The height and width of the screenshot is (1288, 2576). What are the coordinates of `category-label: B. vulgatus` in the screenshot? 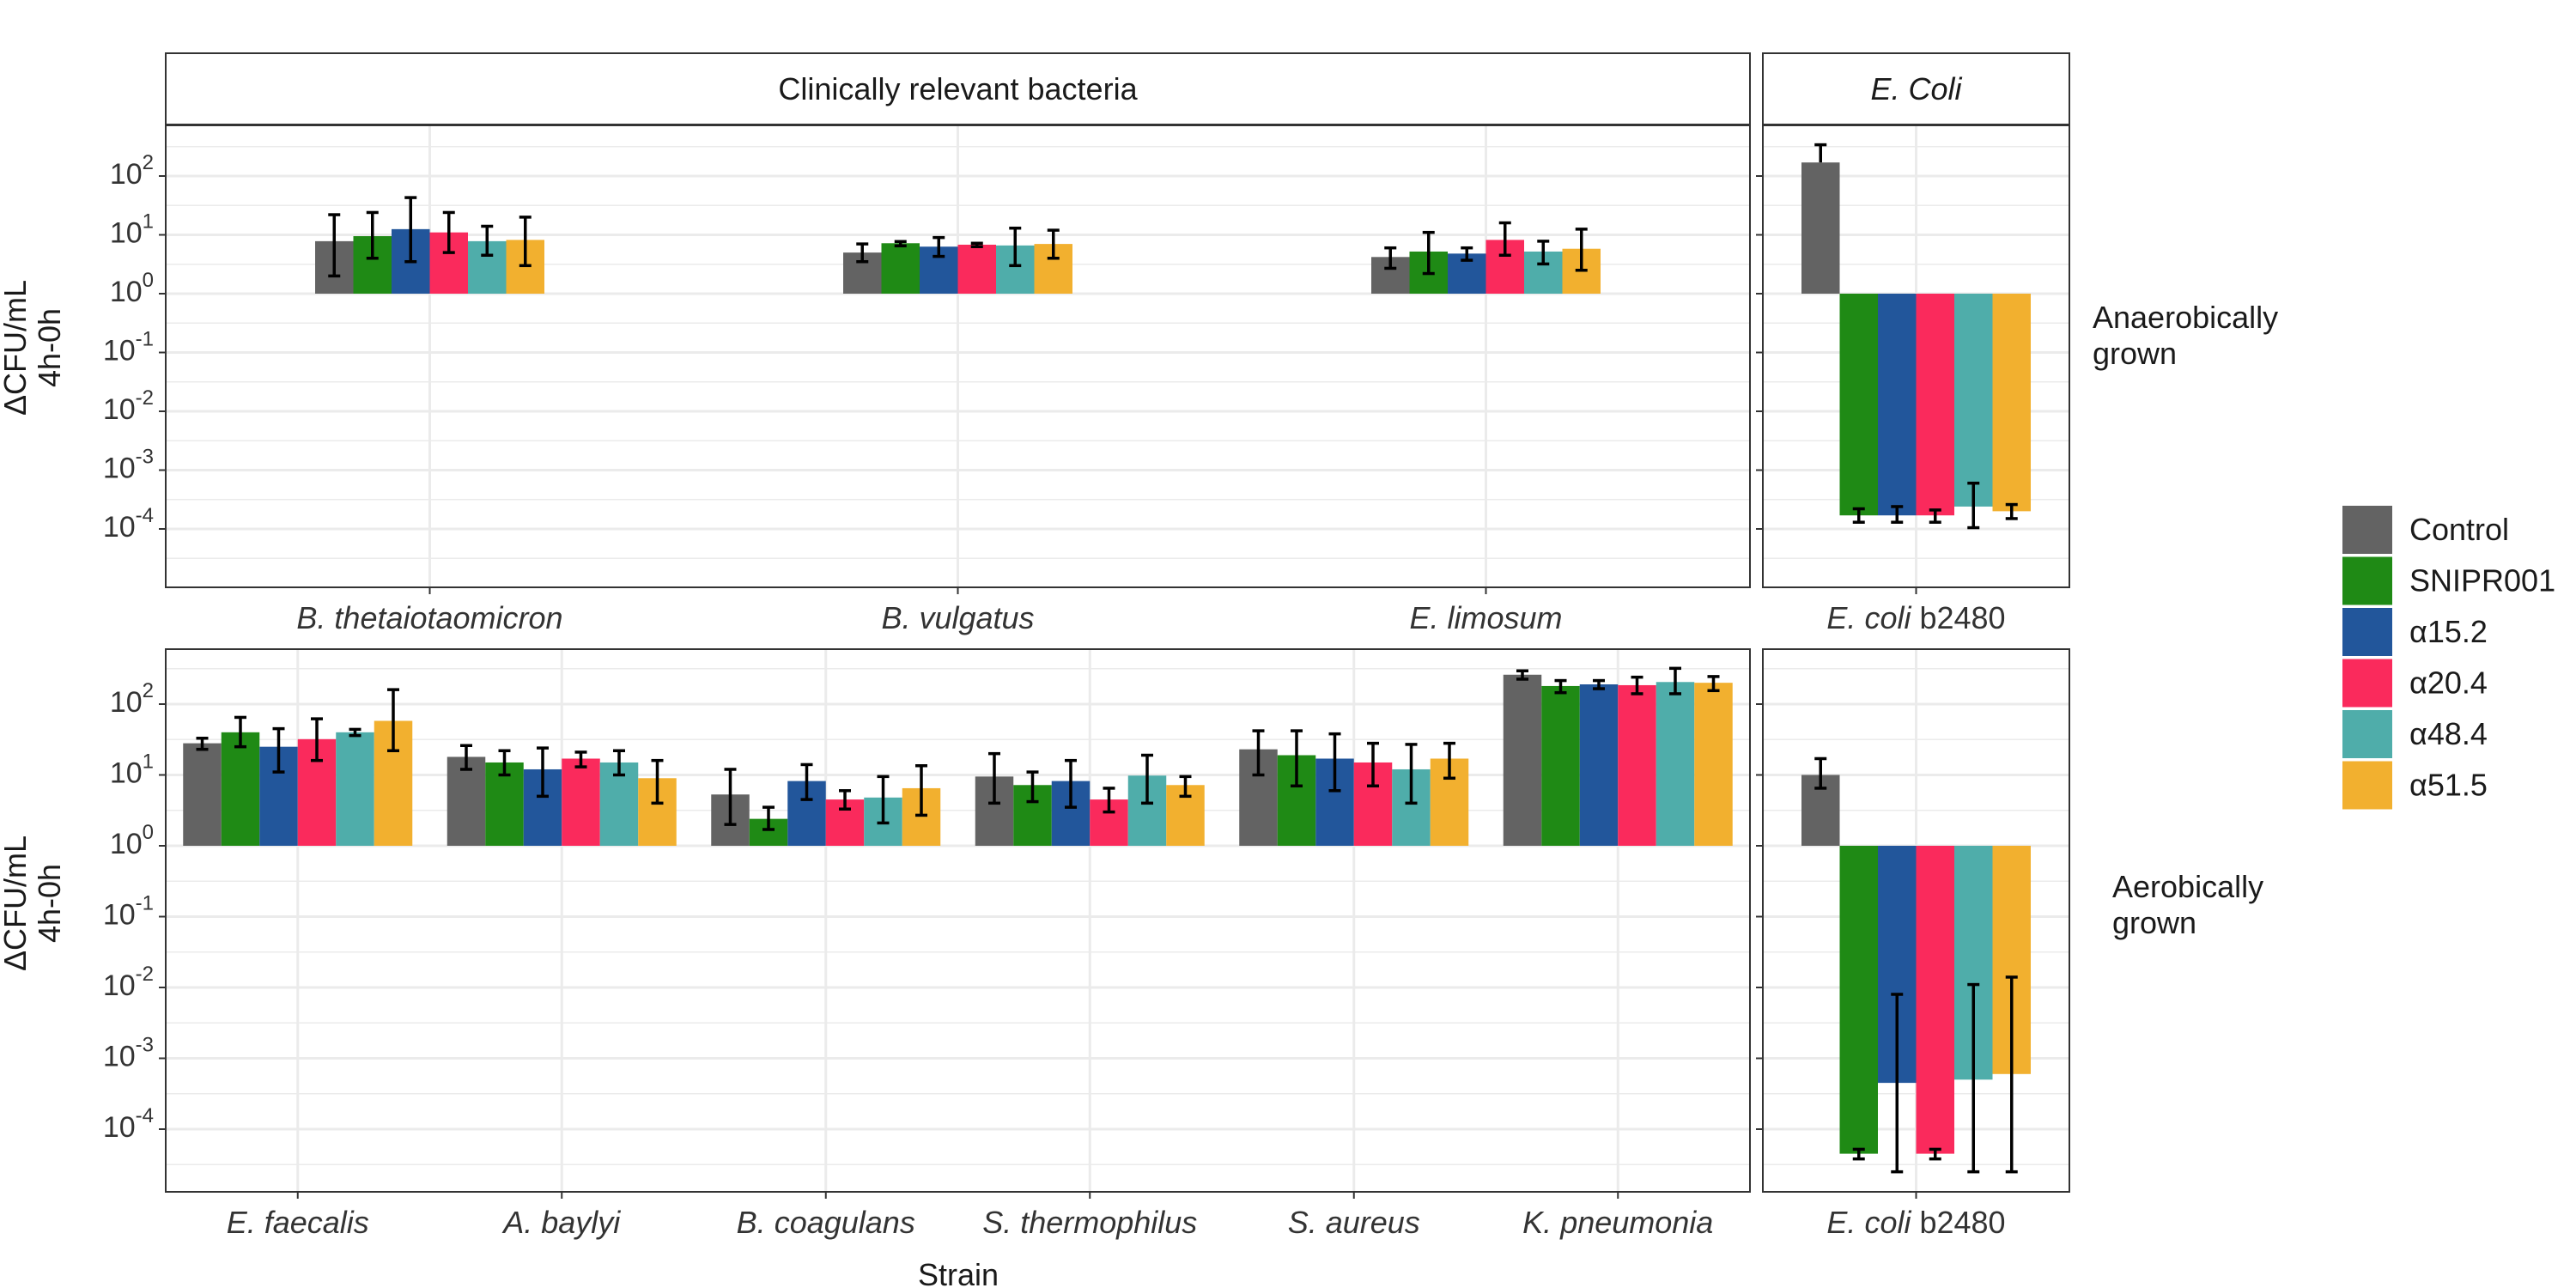 It's located at (958, 618).